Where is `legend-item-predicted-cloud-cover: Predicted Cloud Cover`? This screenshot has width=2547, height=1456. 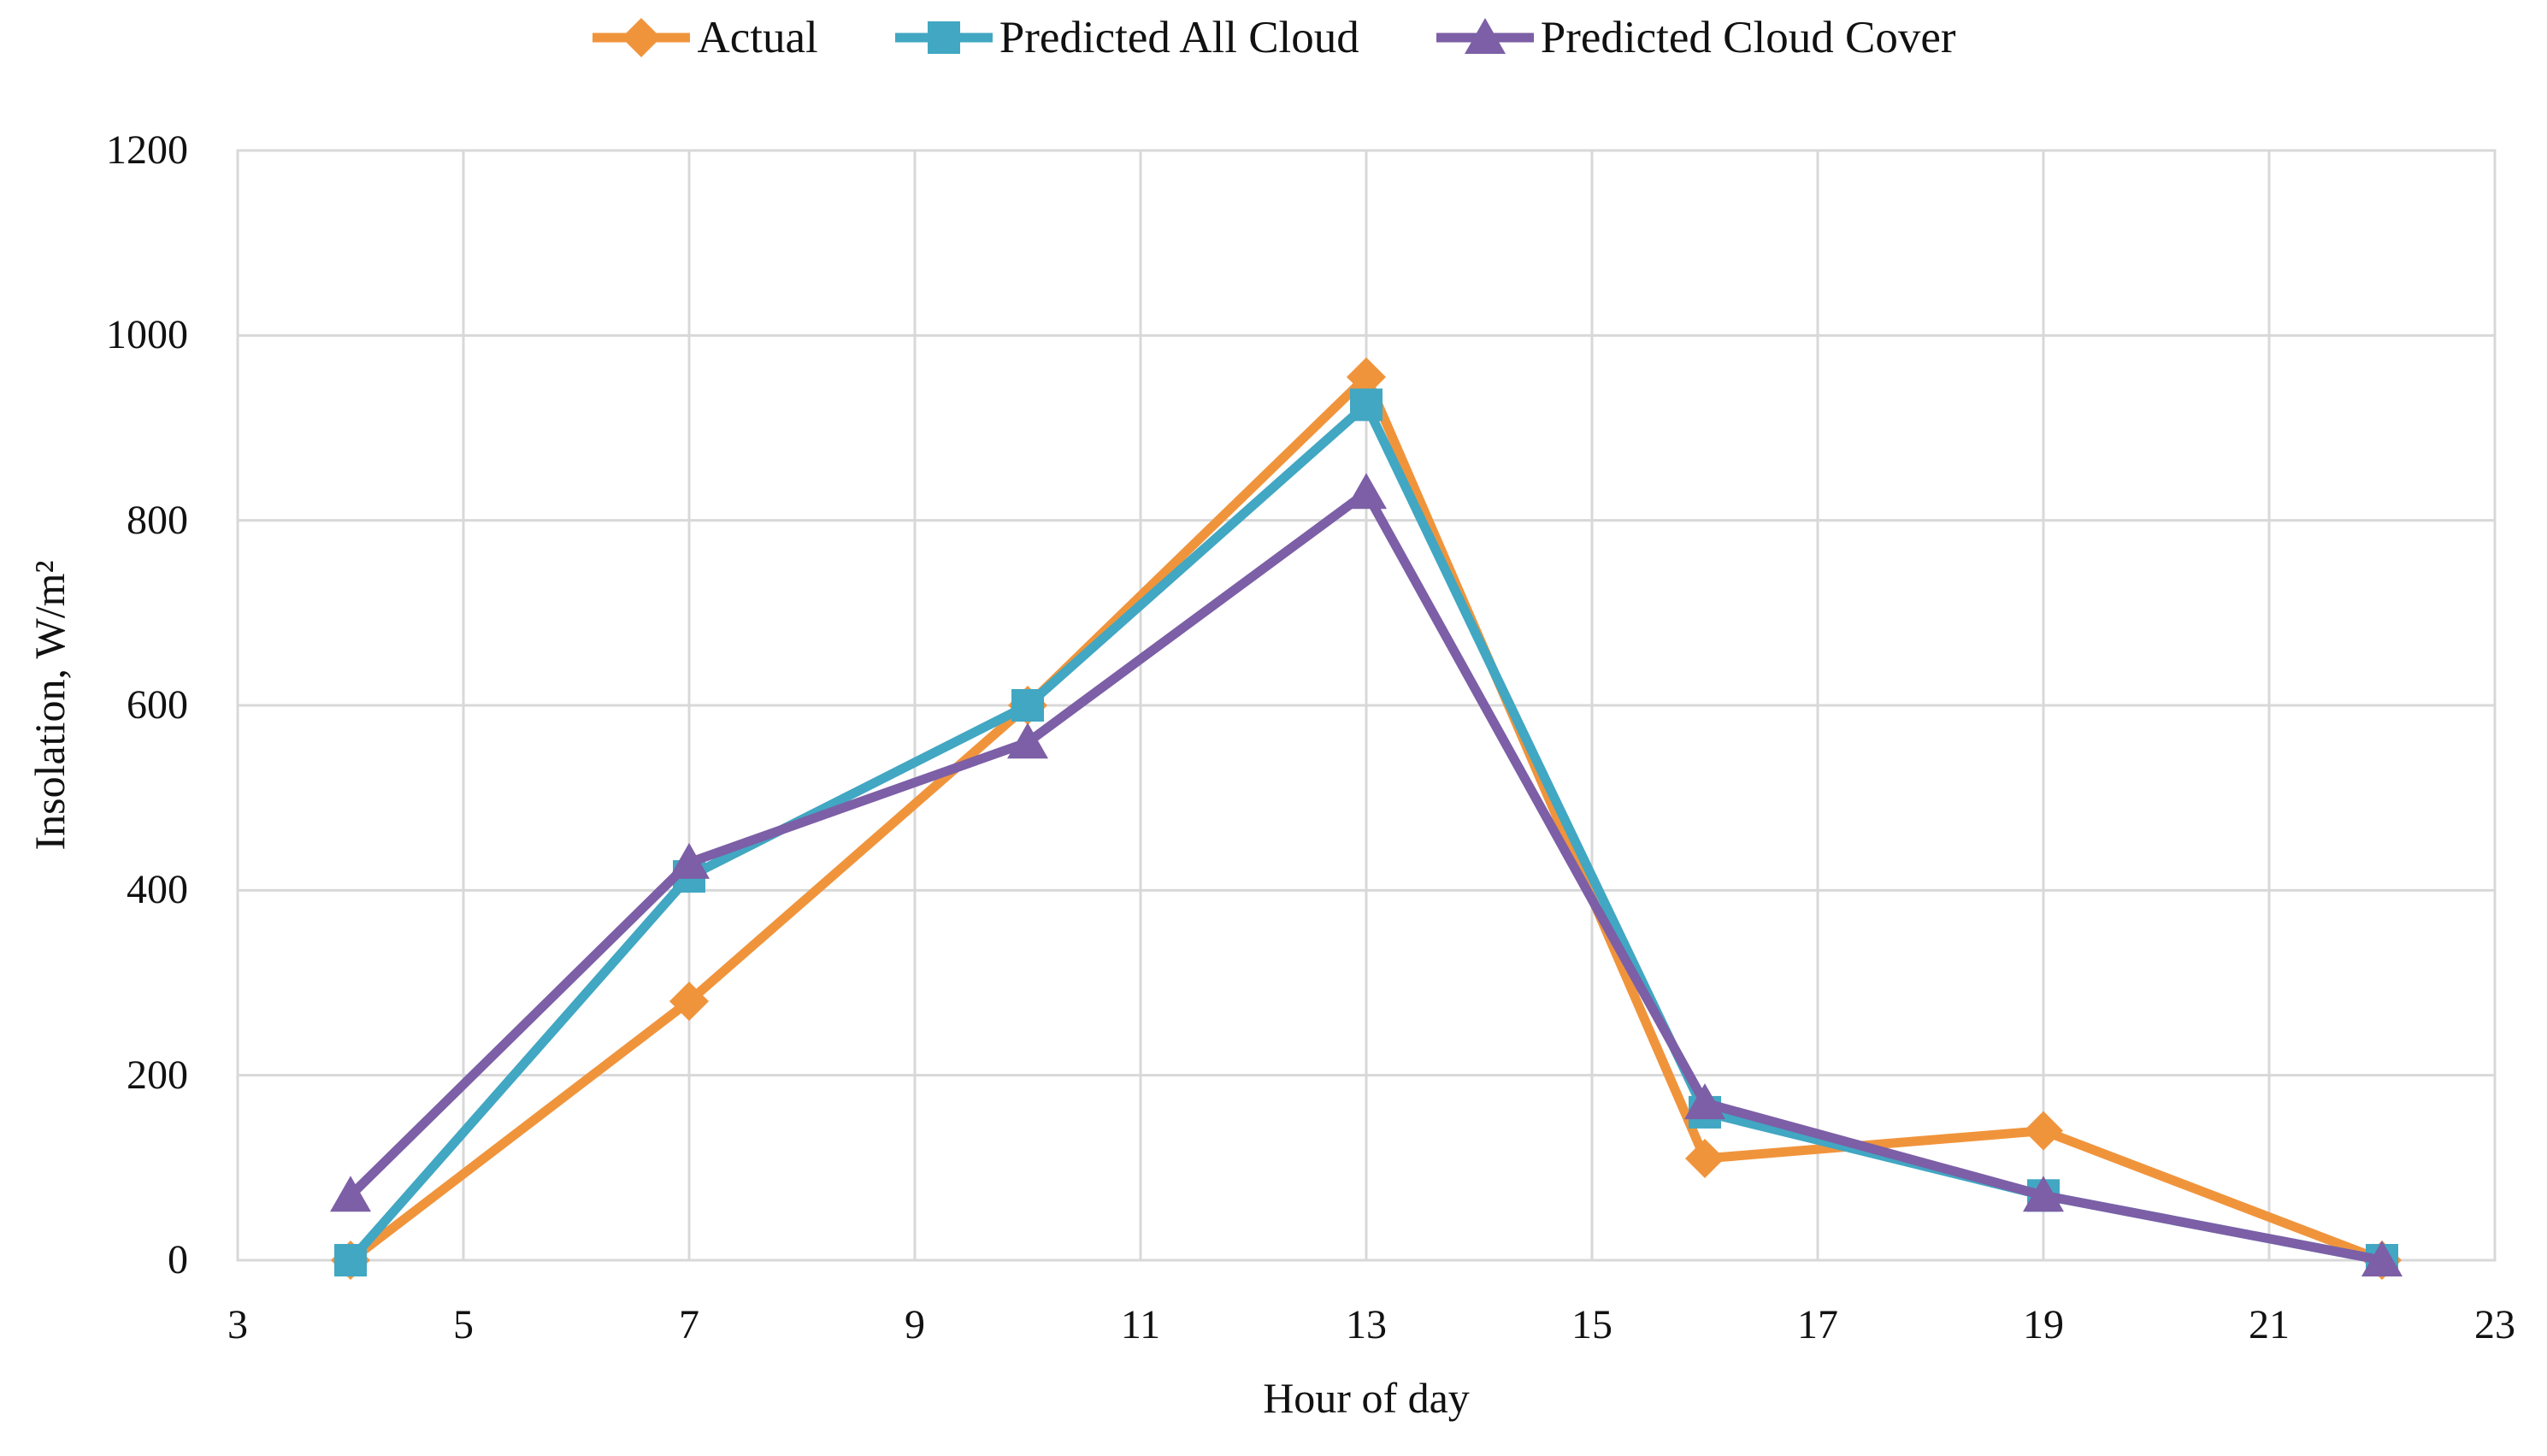 legend-item-predicted-cloud-cover: Predicted Cloud Cover is located at coordinates (1695, 37).